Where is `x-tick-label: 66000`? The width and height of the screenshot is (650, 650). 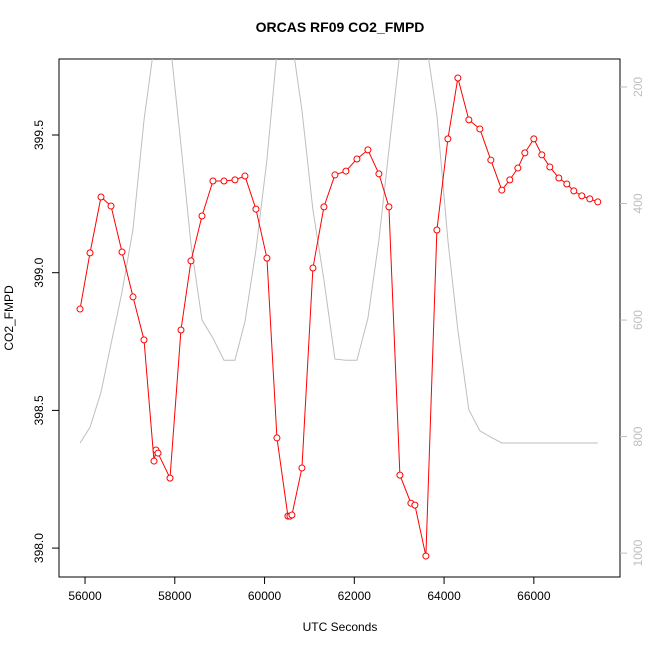
x-tick-label: 66000 is located at coordinates (534, 596).